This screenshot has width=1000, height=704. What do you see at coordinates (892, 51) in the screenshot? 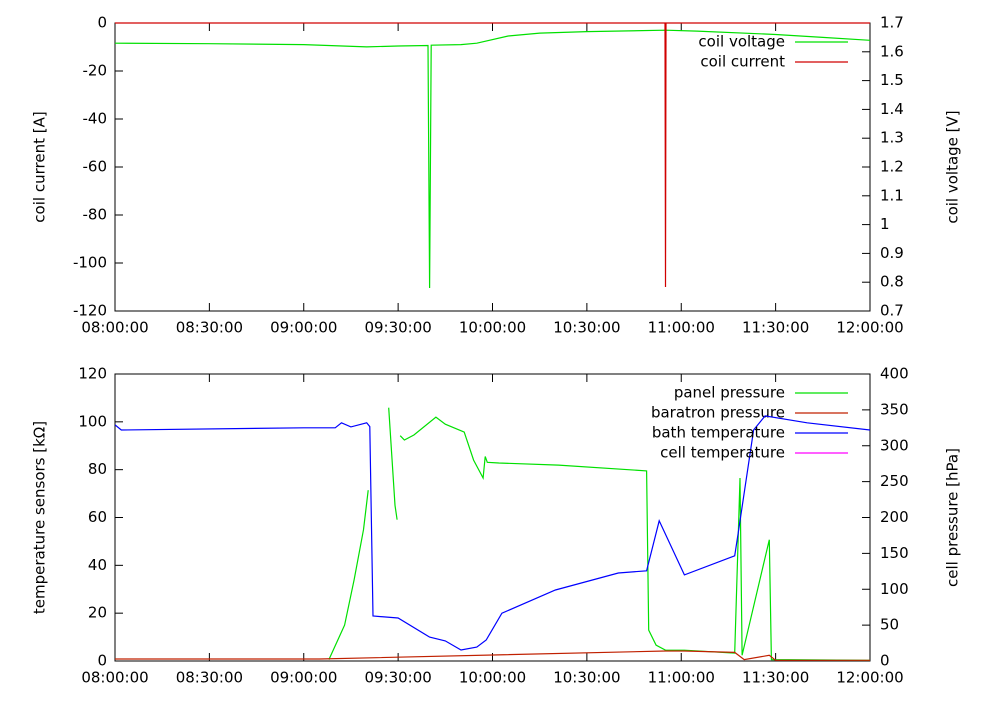
I see `y2-tick-label: 1.6` at bounding box center [892, 51].